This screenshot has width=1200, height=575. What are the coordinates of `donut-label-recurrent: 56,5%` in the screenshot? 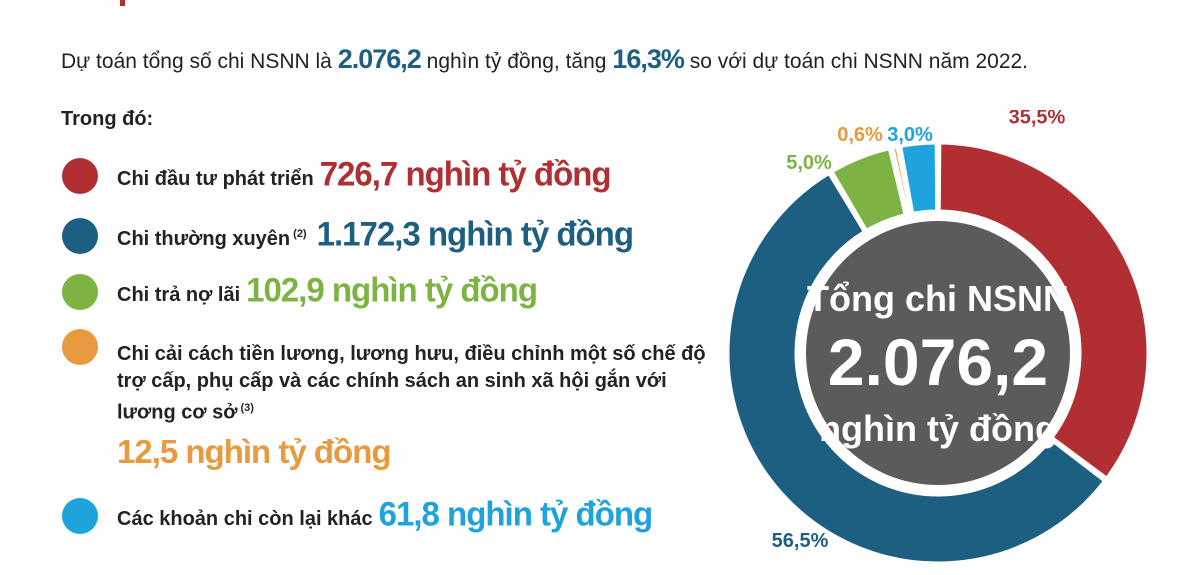 It's located at (800, 541).